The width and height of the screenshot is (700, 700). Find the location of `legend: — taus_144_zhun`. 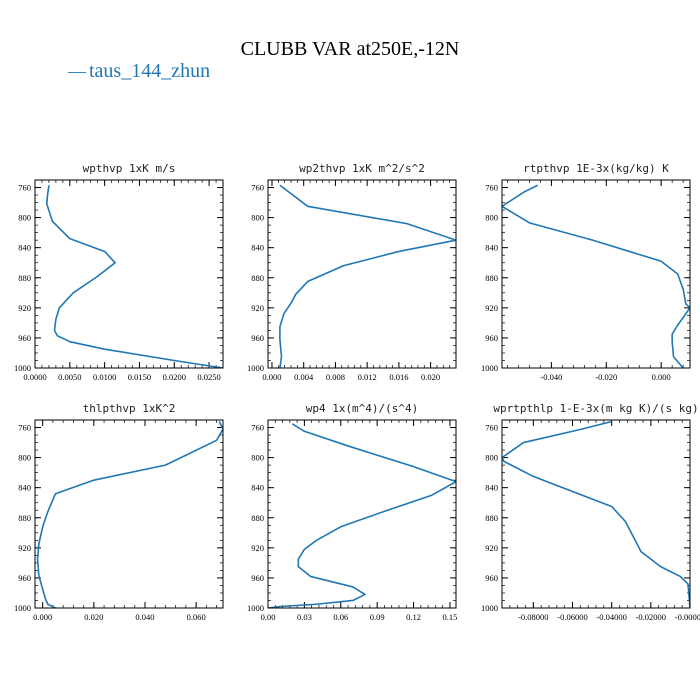

legend: — taus_144_zhun is located at coordinates (138, 71).